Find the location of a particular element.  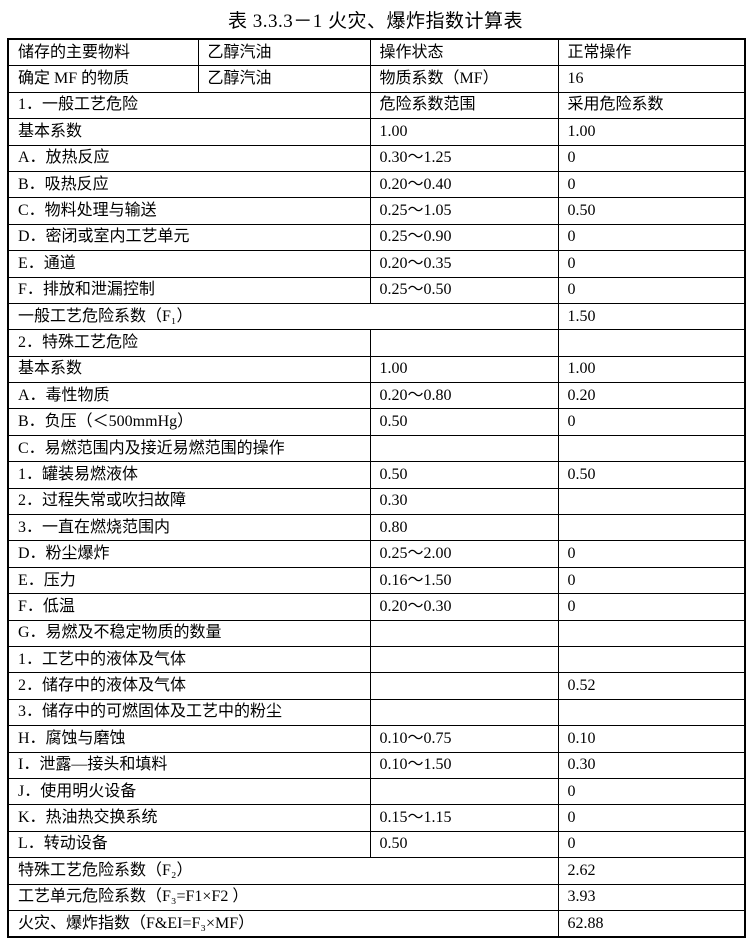

item-label: L．转动设备 is located at coordinates (189, 844).